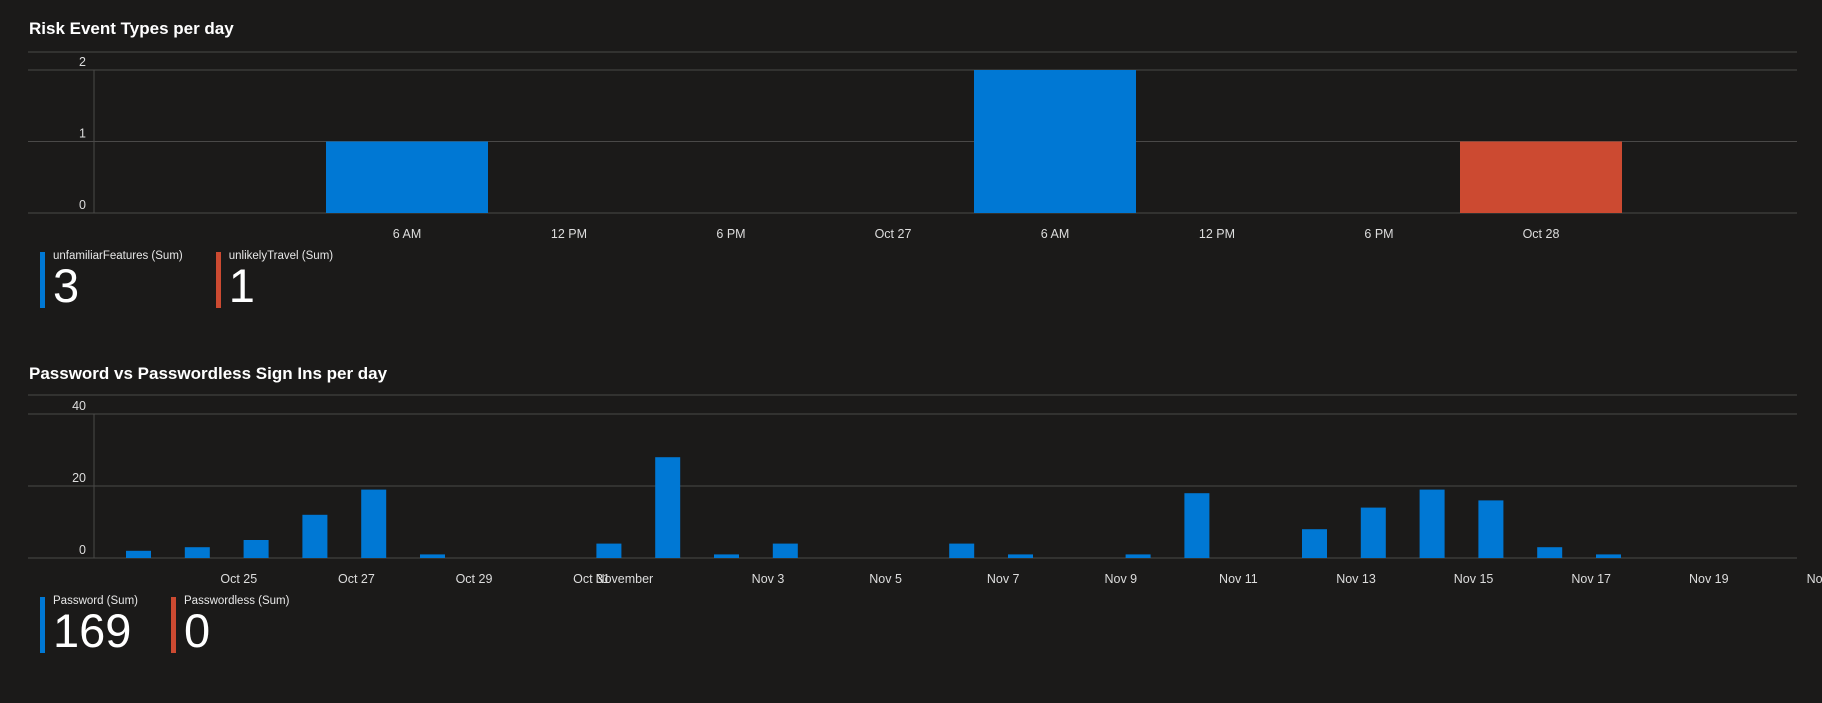  Describe the element at coordinates (111, 281) in the screenshot. I see `legend-item-unfamiliar-features: unfamiliarFeatures (Sum) 3` at that location.